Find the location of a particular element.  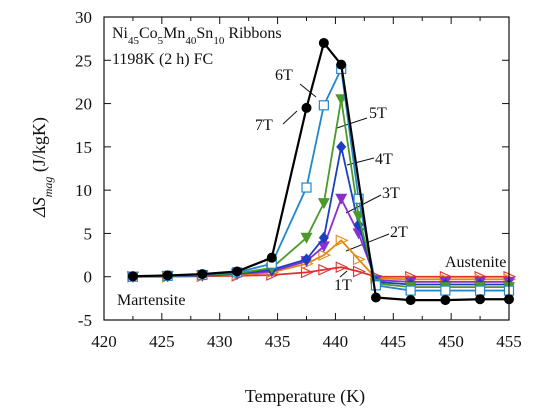

y-tick-label: 5 is located at coordinates (88, 233).